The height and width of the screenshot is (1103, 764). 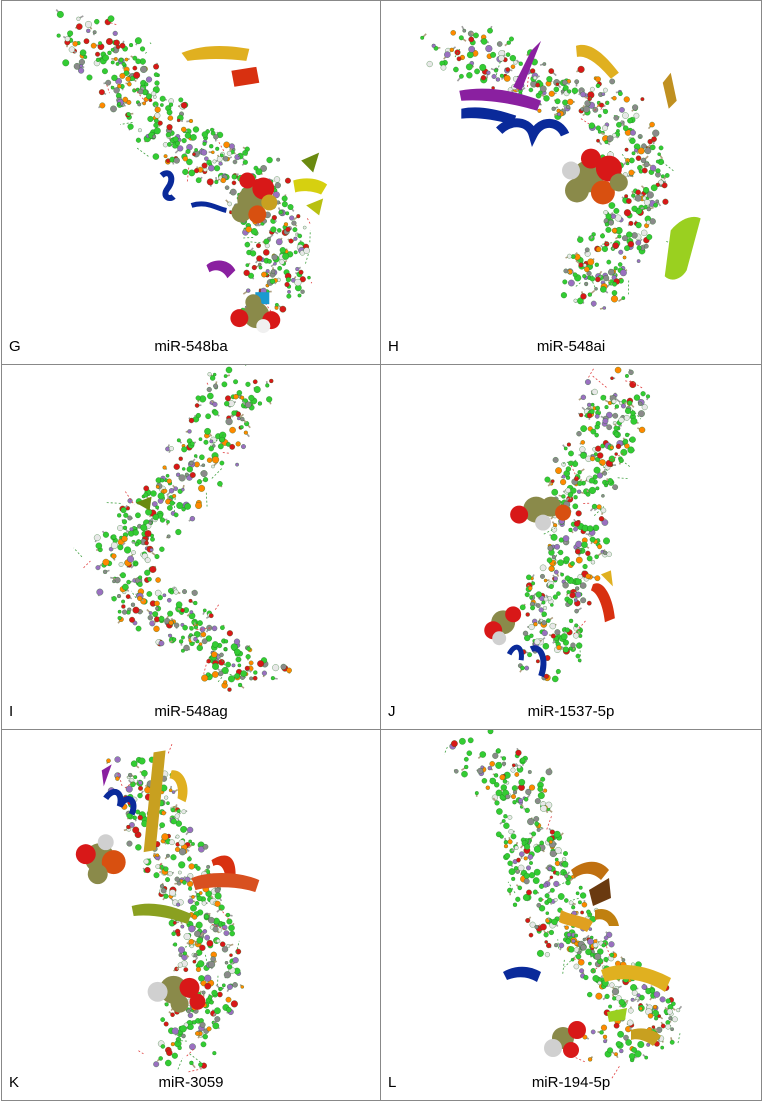 What do you see at coordinates (571, 711) in the screenshot?
I see `panel-caption: miR-1537-5p` at bounding box center [571, 711].